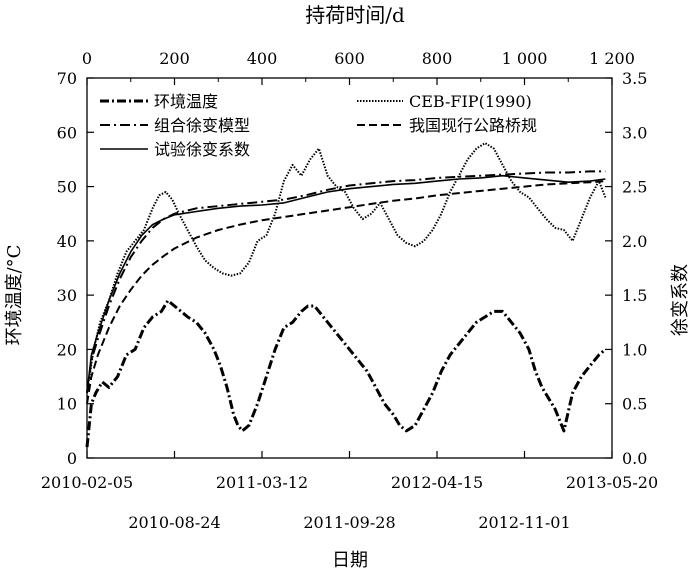 Image resolution: width=700 pixels, height=575 pixels. I want to click on legend-label: 组合徐变模型, so click(202, 125).